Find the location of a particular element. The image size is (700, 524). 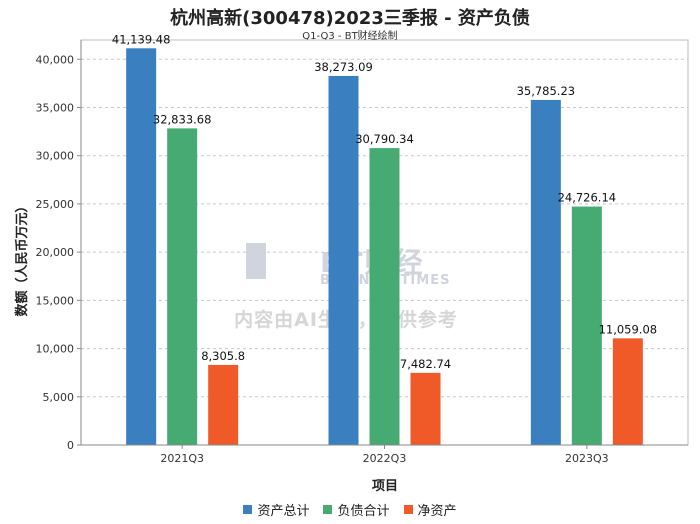

data-label-2-0: 8,305.8 is located at coordinates (223, 356).